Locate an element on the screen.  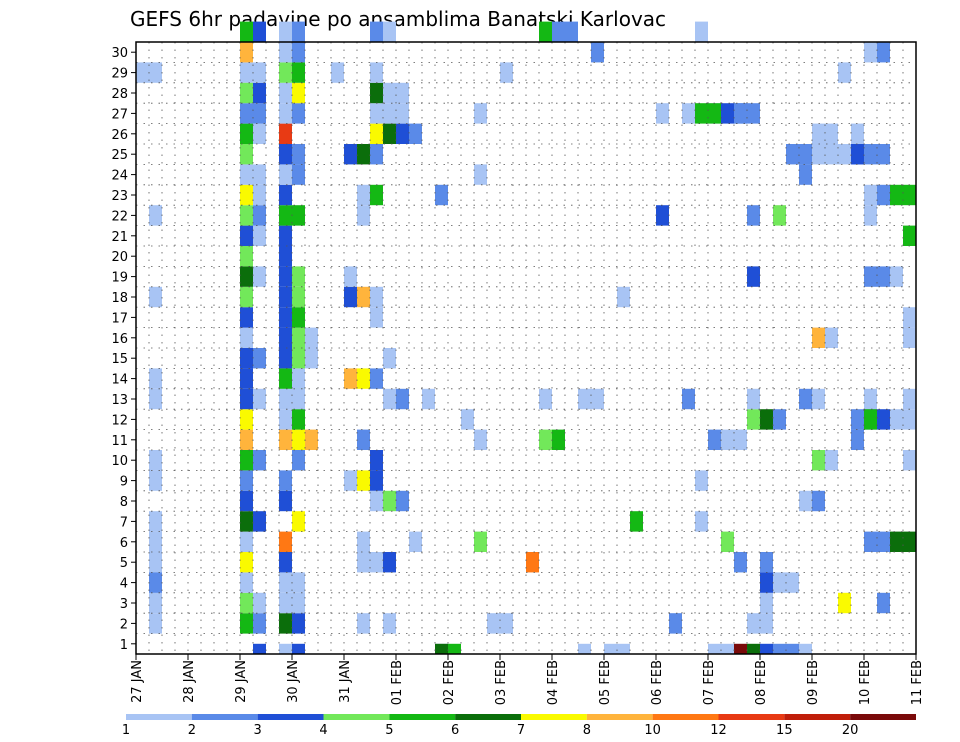
x-tick-label: 06 FEB is located at coordinates (657, 682).